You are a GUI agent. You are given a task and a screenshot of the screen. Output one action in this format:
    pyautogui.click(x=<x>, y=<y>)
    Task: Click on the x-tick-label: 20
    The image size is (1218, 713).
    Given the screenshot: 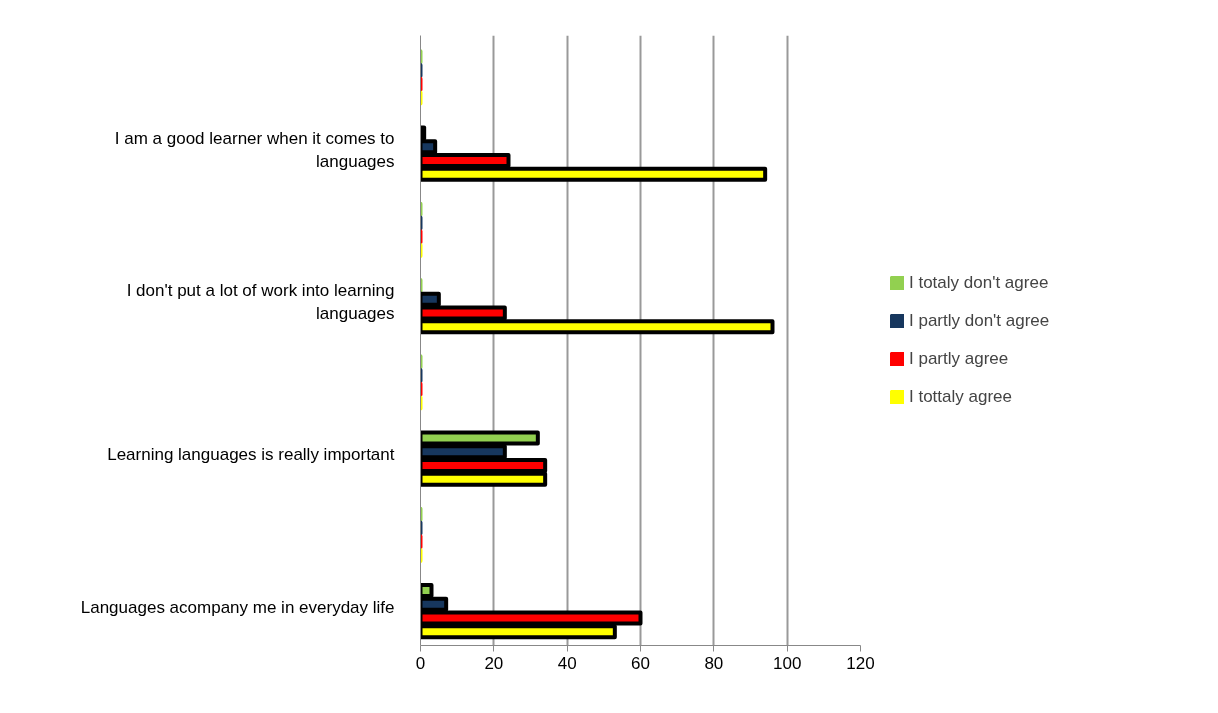 What is the action you would take?
    pyautogui.click(x=494, y=663)
    